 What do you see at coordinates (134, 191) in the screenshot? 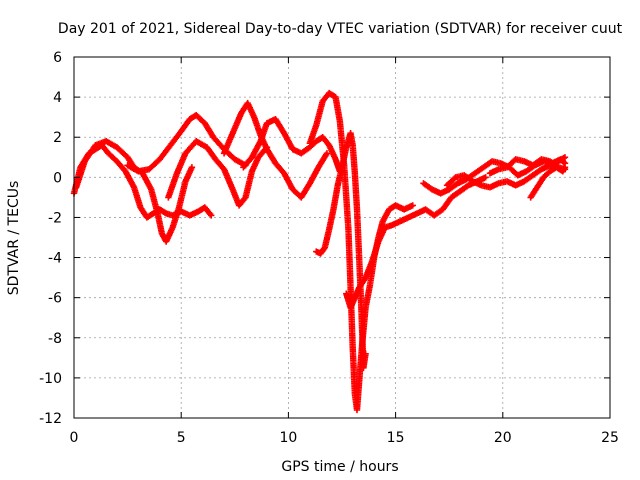
I see `series-trace-b` at bounding box center [134, 191].